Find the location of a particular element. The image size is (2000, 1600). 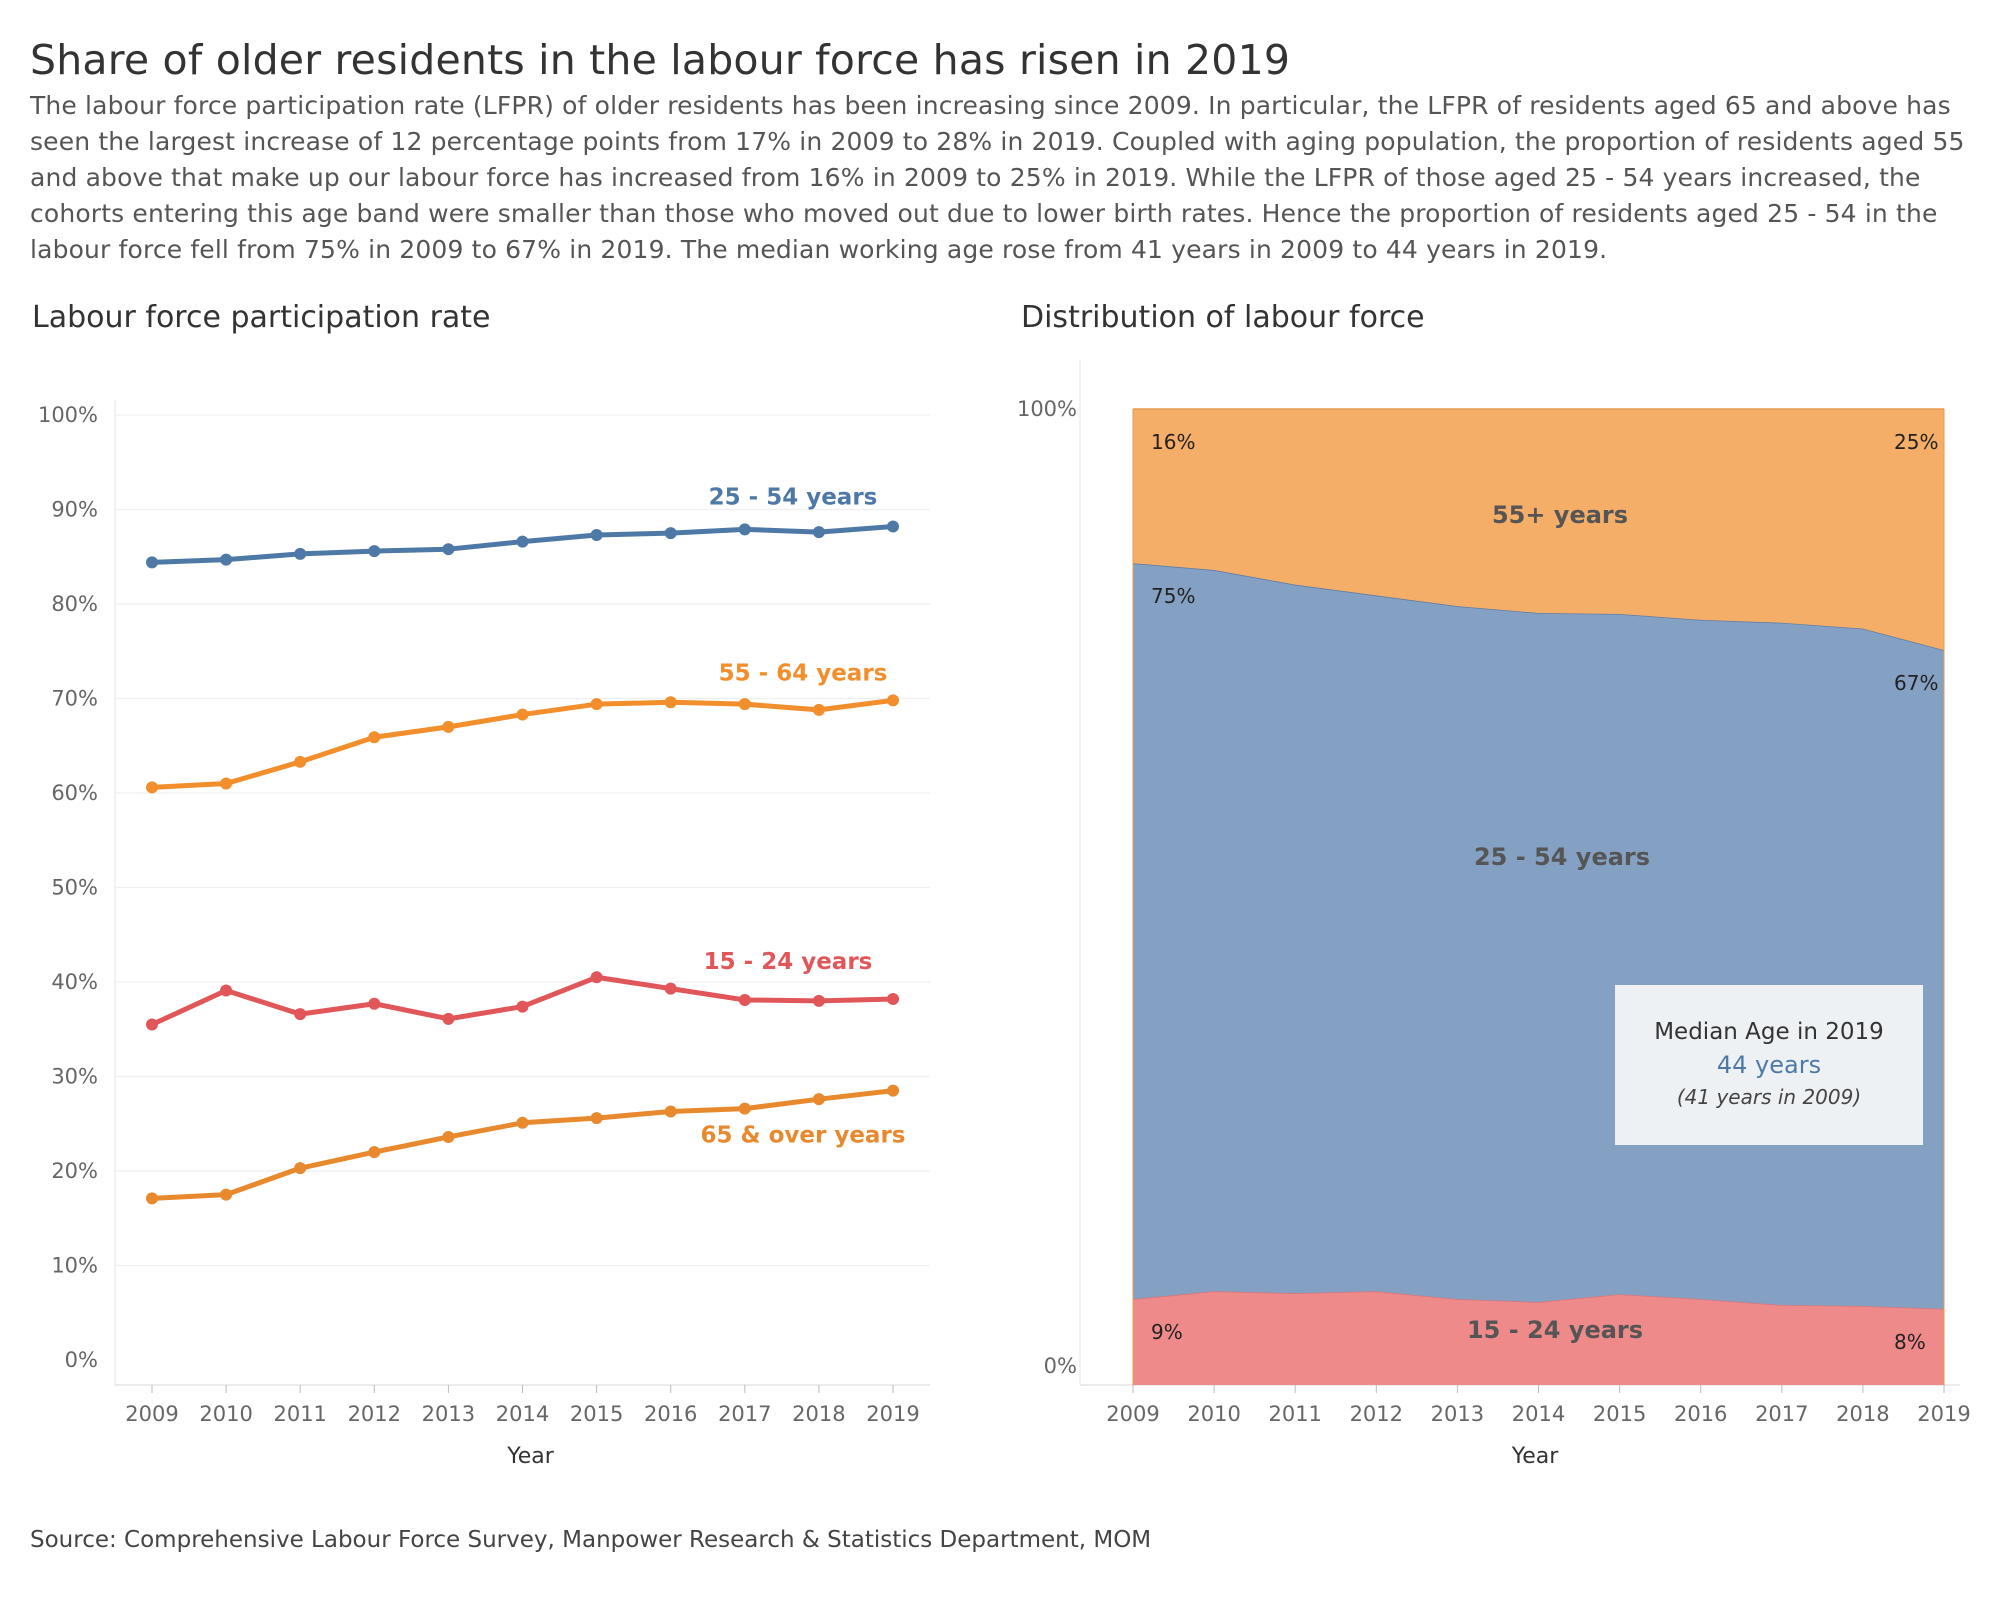

lfpr-chart-title: Labour force participation rate is located at coordinates (261, 317).